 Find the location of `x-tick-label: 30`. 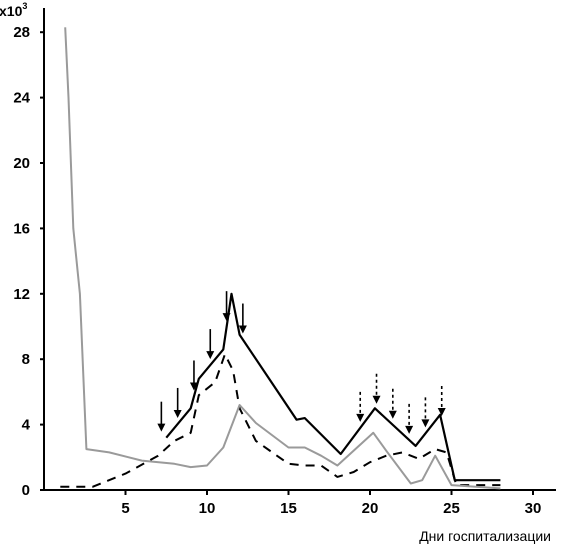

x-tick-label: 30 is located at coordinates (533, 508).